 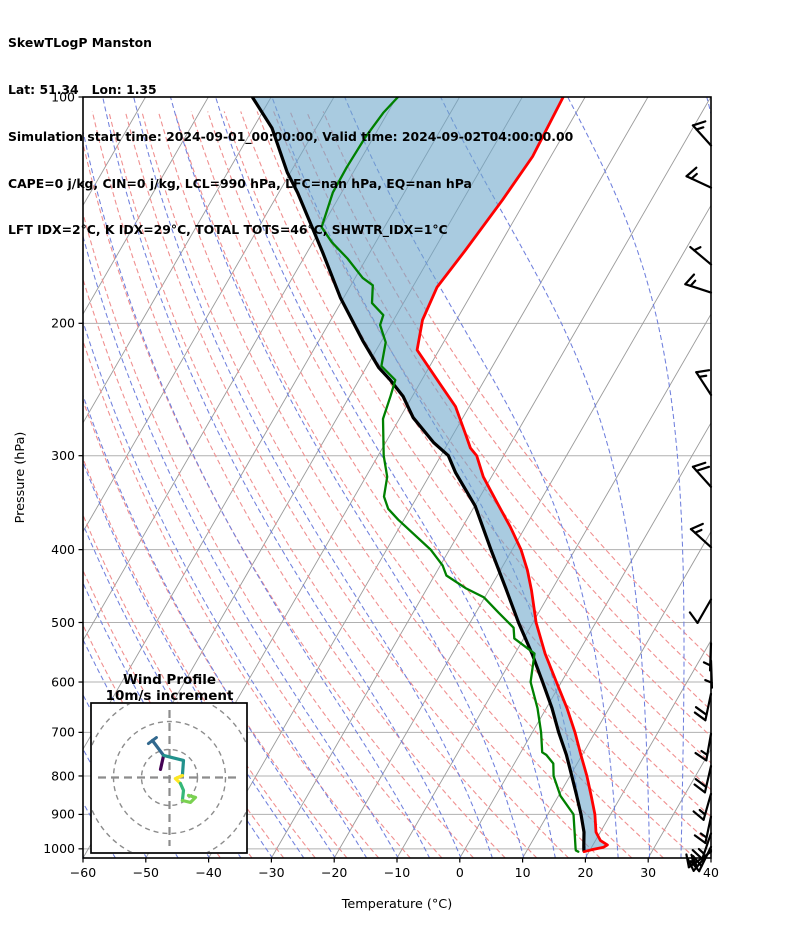 What do you see at coordinates (169, 680) in the screenshot?
I see `hodograph-title: Wind Profile` at bounding box center [169, 680].